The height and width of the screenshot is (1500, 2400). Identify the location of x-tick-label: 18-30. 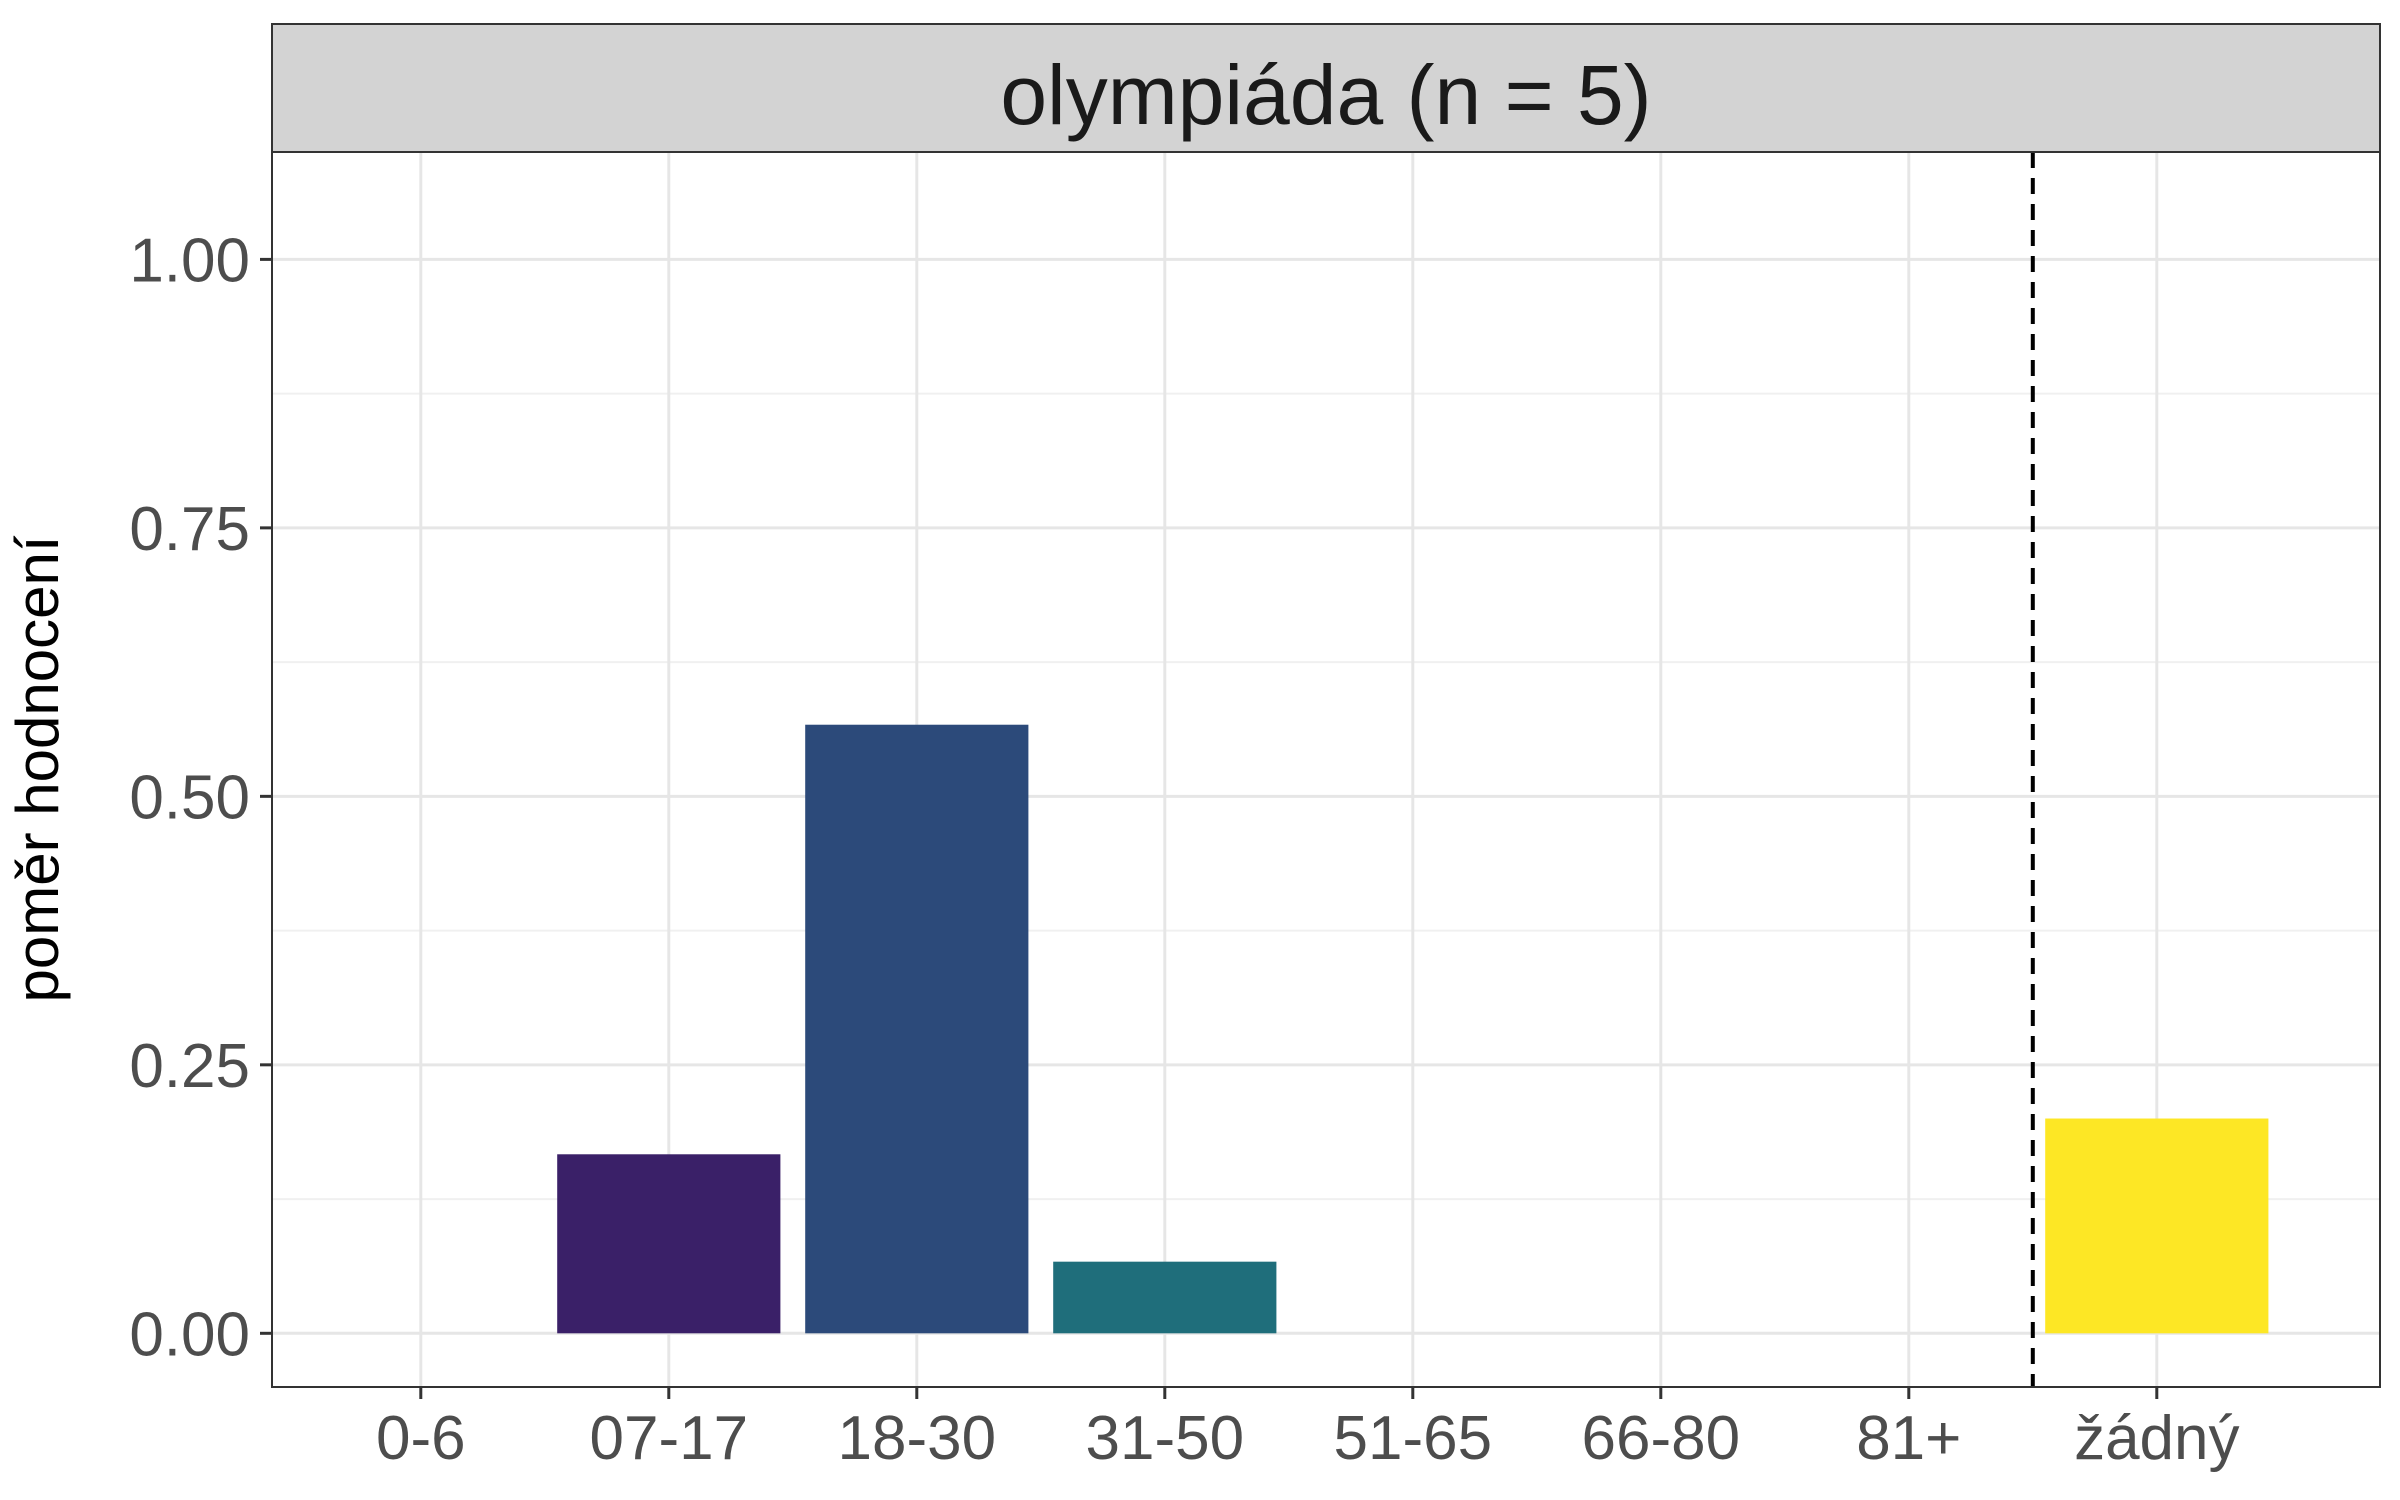
(917, 1438).